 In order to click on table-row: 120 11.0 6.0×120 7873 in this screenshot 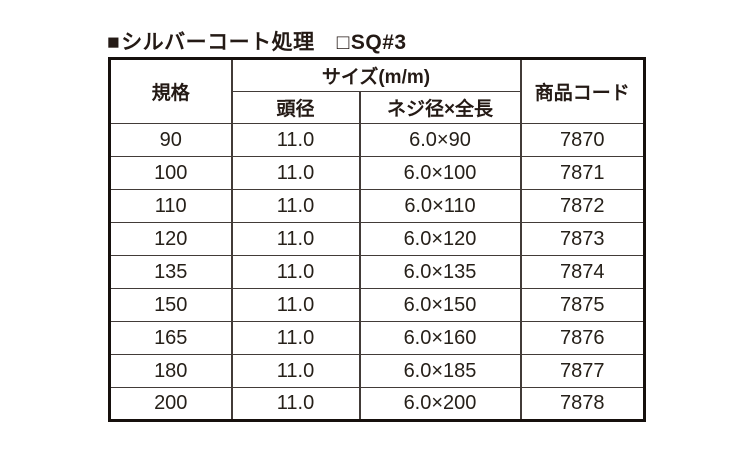, I will do `click(377, 239)`.